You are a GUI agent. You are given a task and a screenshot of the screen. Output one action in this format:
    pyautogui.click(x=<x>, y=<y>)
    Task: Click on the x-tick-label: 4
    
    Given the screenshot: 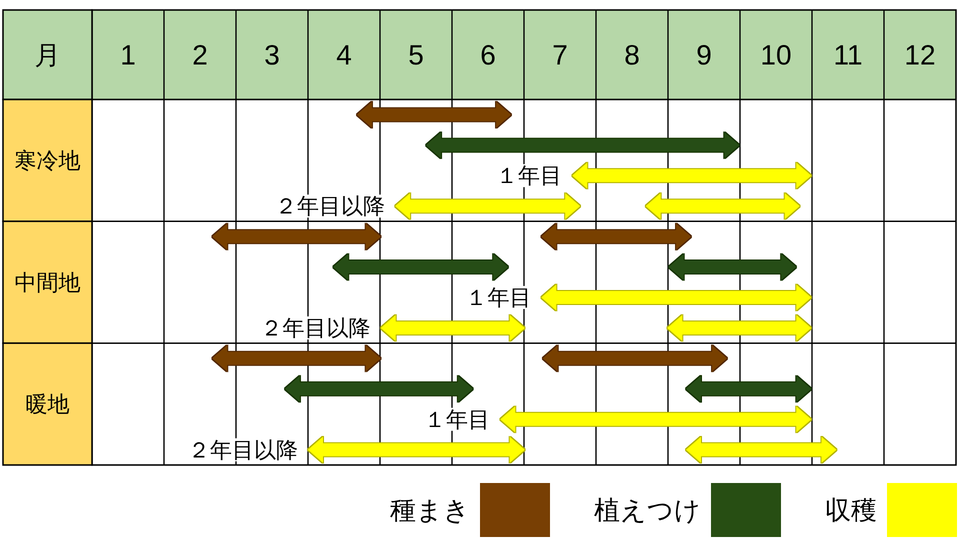 What is the action you would take?
    pyautogui.click(x=344, y=54)
    